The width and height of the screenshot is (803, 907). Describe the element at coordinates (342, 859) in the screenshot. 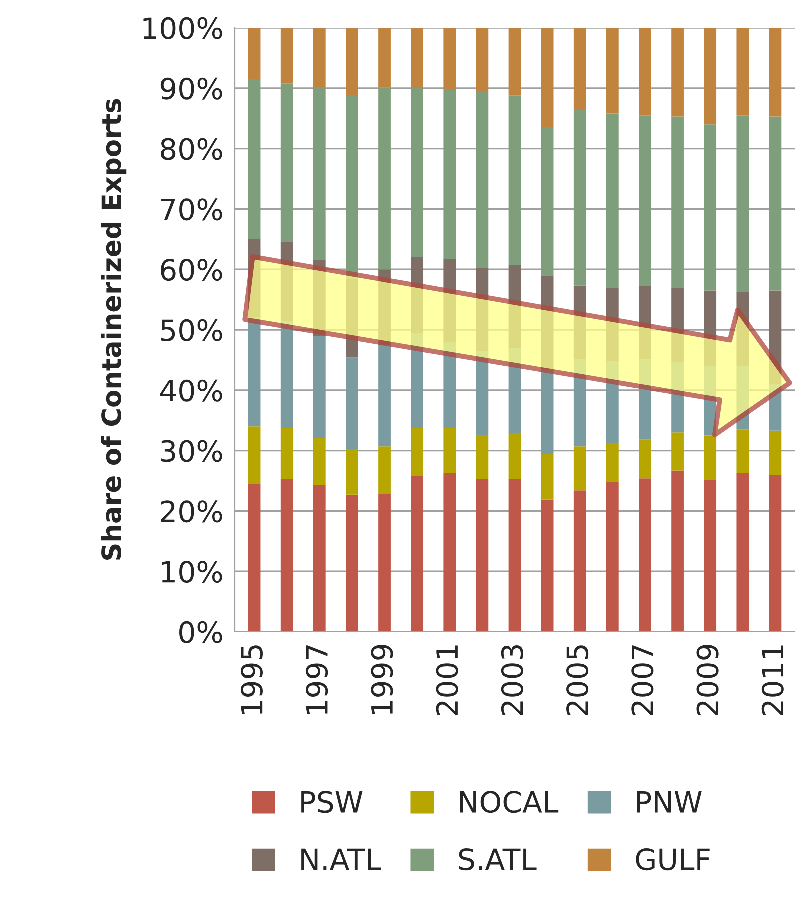

I see `legend-label: N.ATL` at that location.